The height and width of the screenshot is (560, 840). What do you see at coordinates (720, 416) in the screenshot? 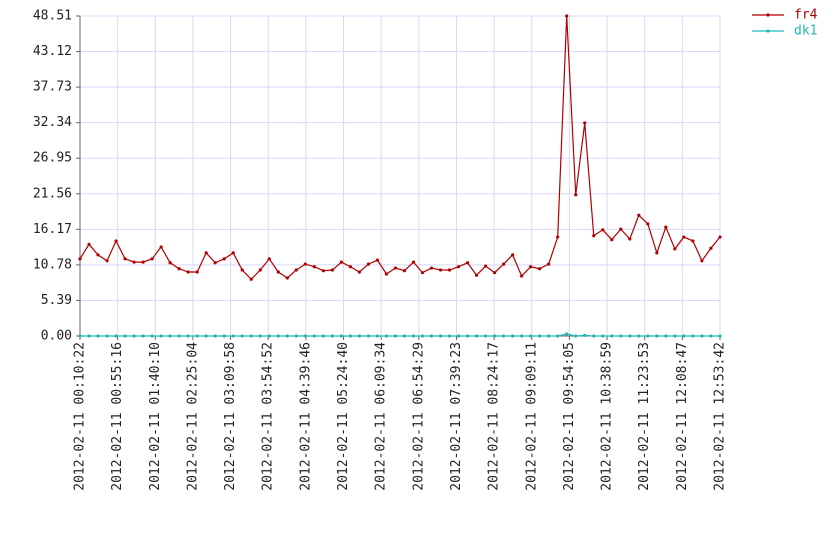
I see `x-tick-label: 2012-02-11 12:53:42` at bounding box center [720, 416].